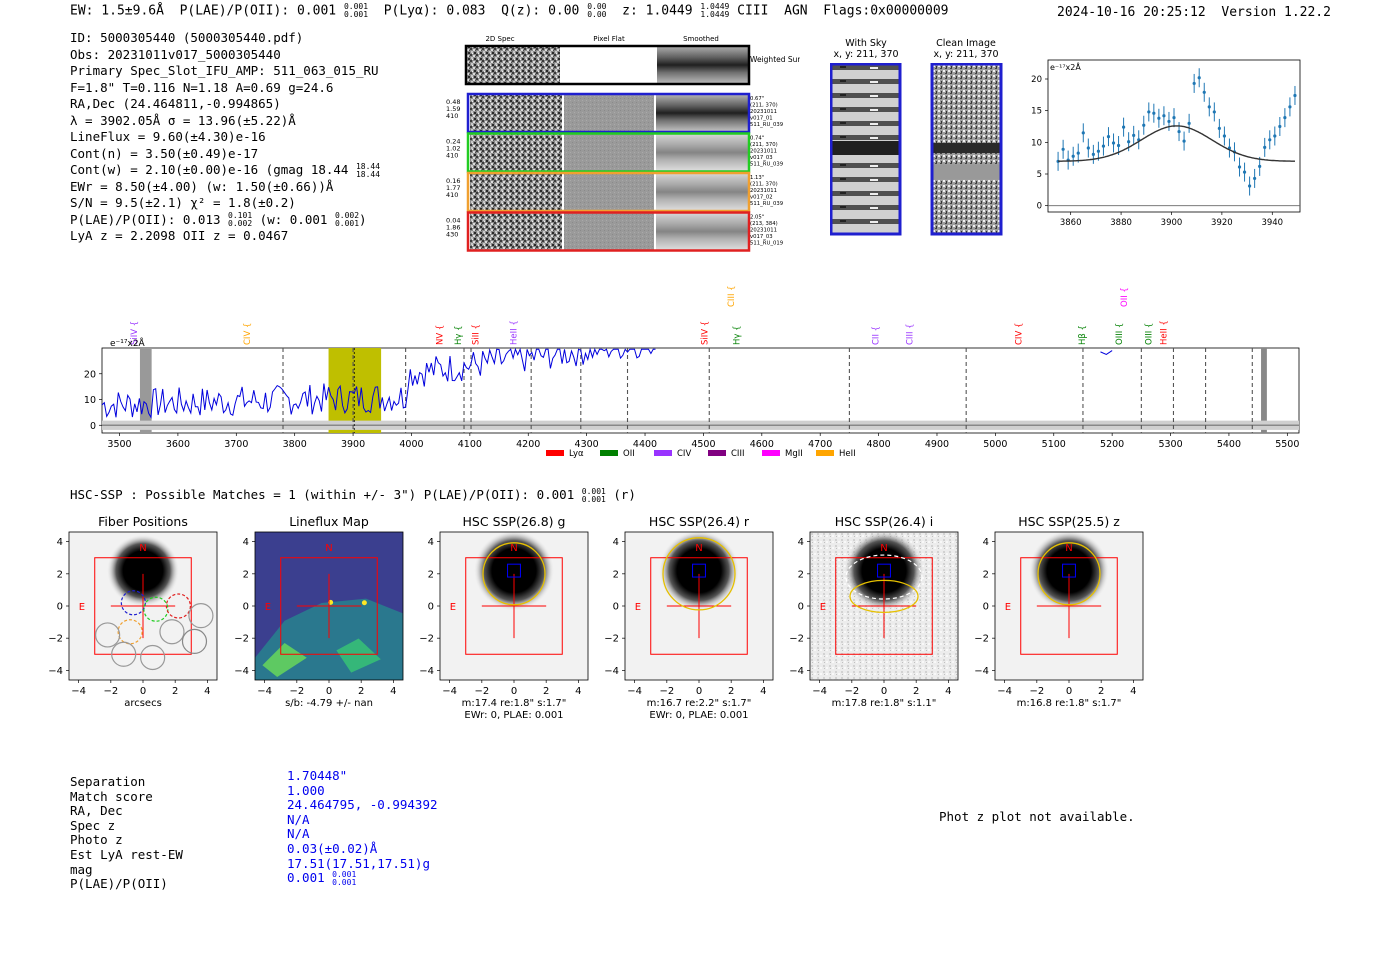 Image resolution: width=1400 pixels, height=953 pixels. Describe the element at coordinates (183, 202) in the screenshot. I see `info-sn: S/N = 9.5(±2.1) χ² = 1.8(±0.2)` at that location.